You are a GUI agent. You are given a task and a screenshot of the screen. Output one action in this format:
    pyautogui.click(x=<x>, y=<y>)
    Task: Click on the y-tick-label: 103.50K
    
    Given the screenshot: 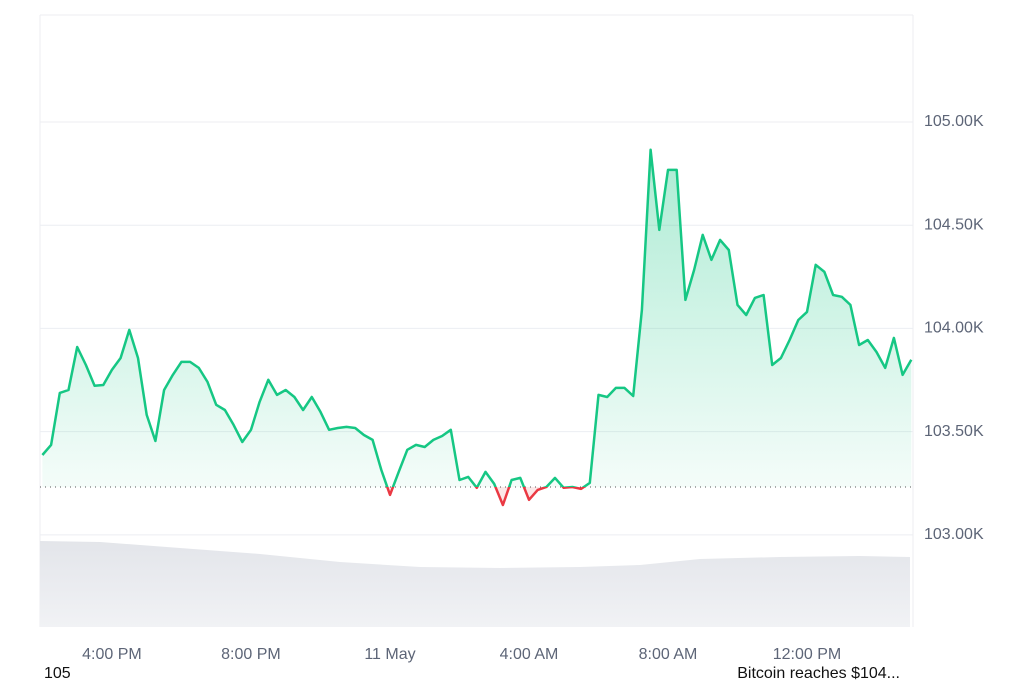 What is the action you would take?
    pyautogui.click(x=954, y=431)
    